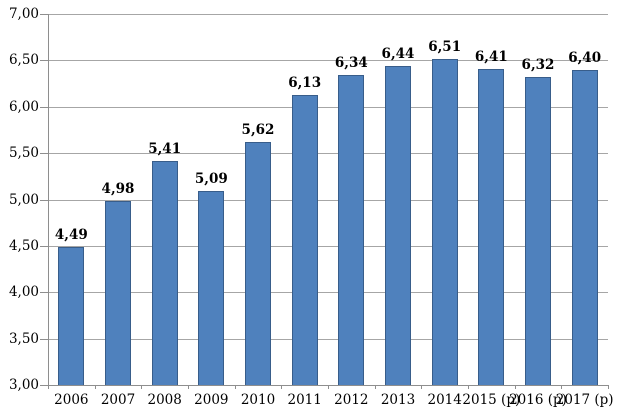 The width and height of the screenshot is (627, 419). Describe the element at coordinates (211, 179) in the screenshot. I see `bar-value-label: 5,09` at that location.